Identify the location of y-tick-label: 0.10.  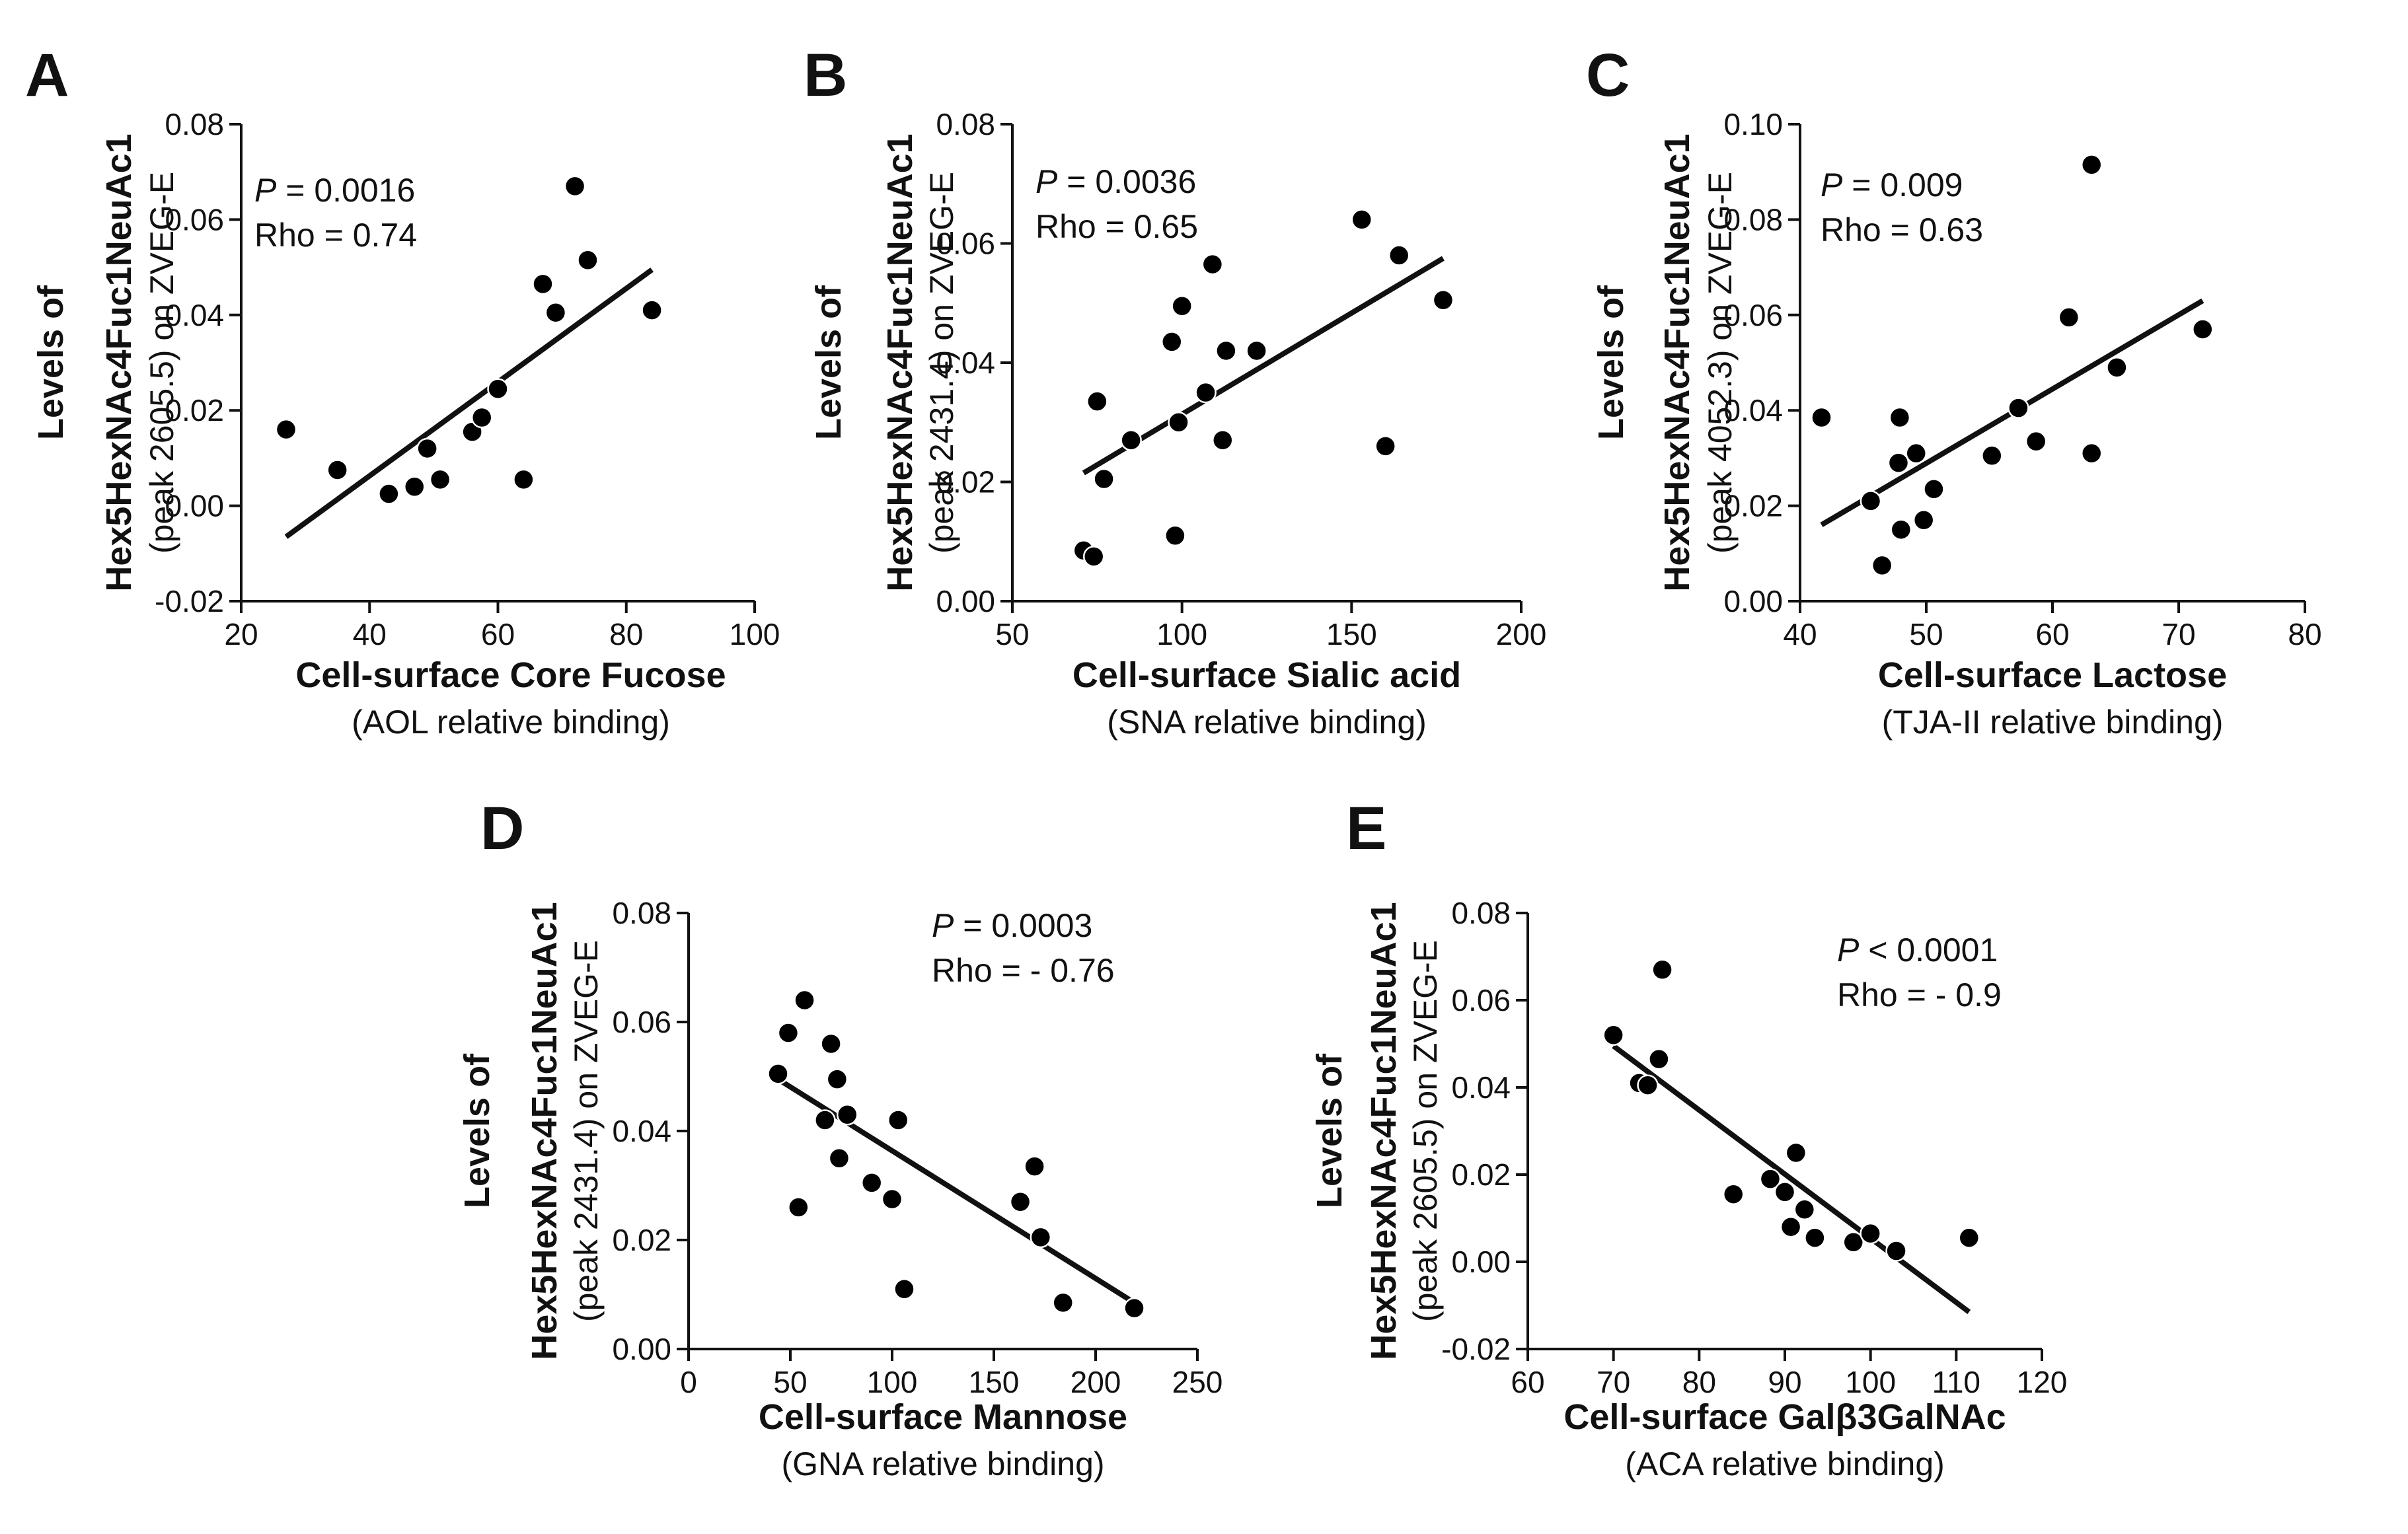
(1753, 124).